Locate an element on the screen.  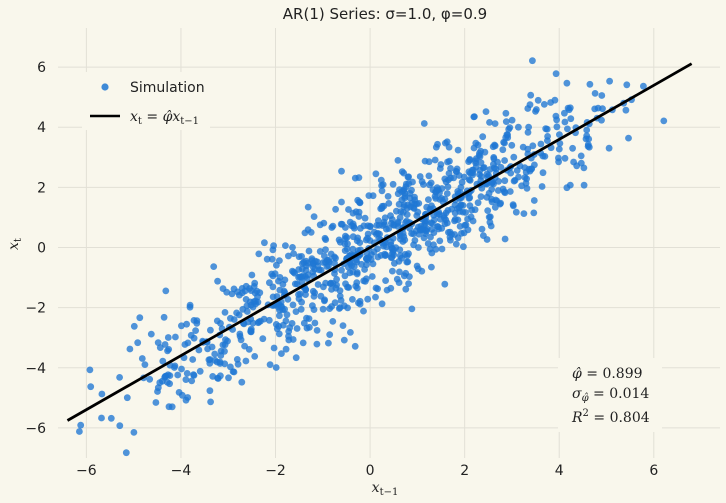
y-tick-label: −6 is located at coordinates (35, 429).